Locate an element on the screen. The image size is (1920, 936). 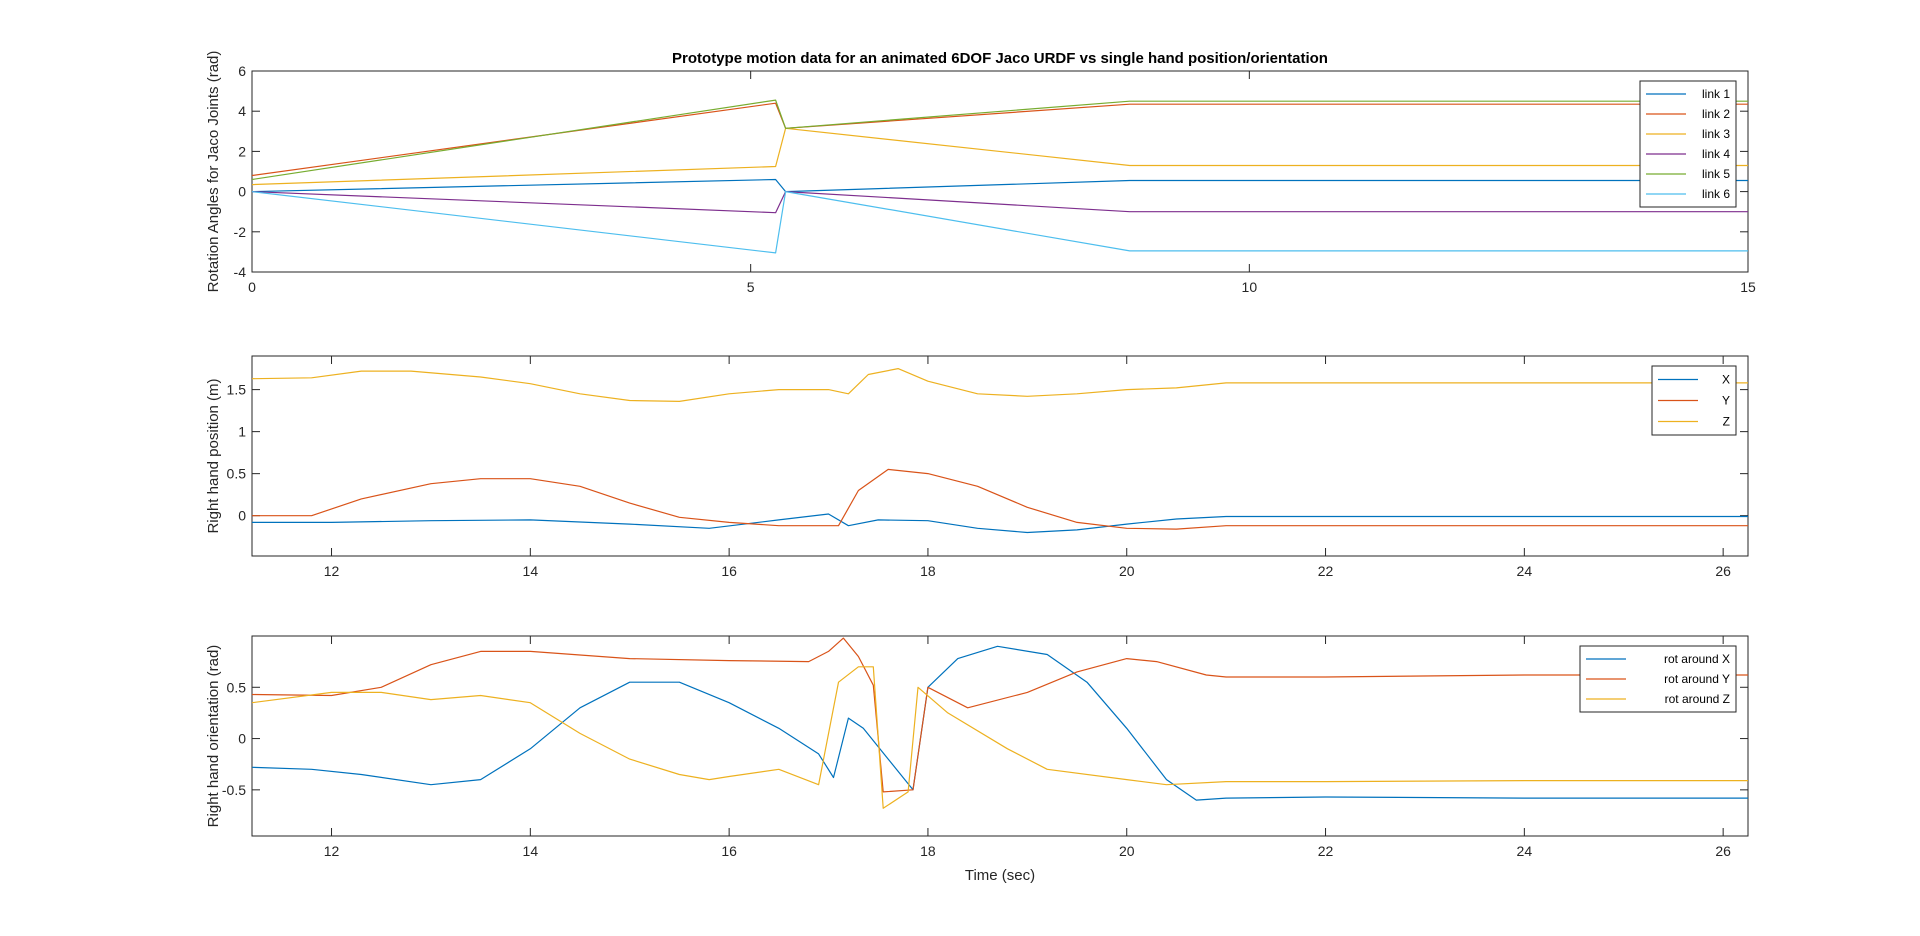
y-axis-label: Rotation Angles for Jaco Joints (rad) is located at coordinates (213, 172).